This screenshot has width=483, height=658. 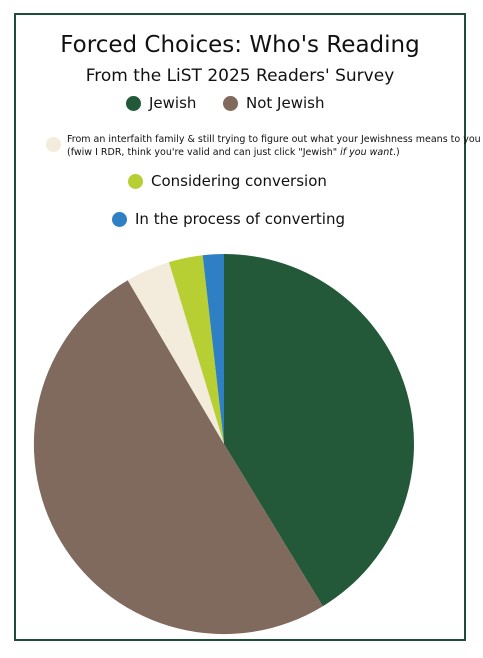 I want to click on legend-swatch-considering-conversion, so click(x=135, y=181).